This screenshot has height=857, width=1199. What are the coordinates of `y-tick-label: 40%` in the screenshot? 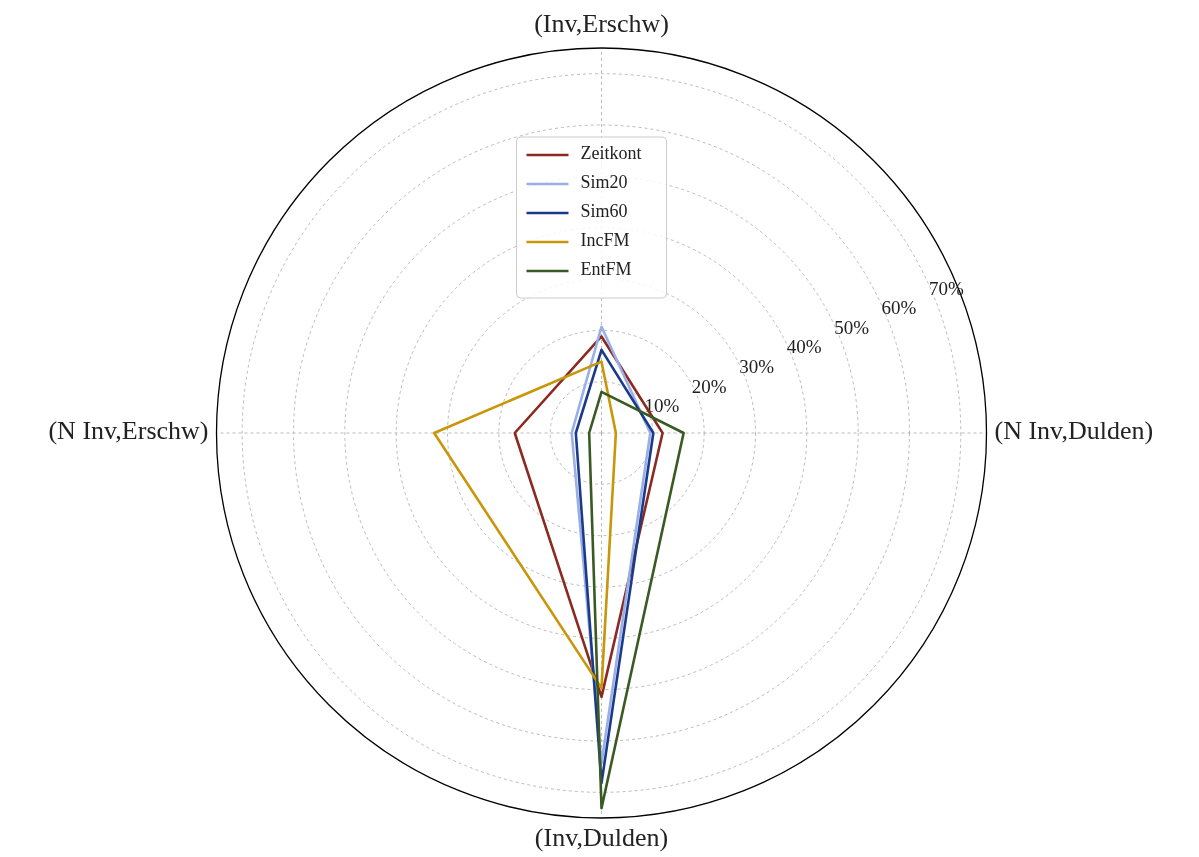 It's located at (804, 347).